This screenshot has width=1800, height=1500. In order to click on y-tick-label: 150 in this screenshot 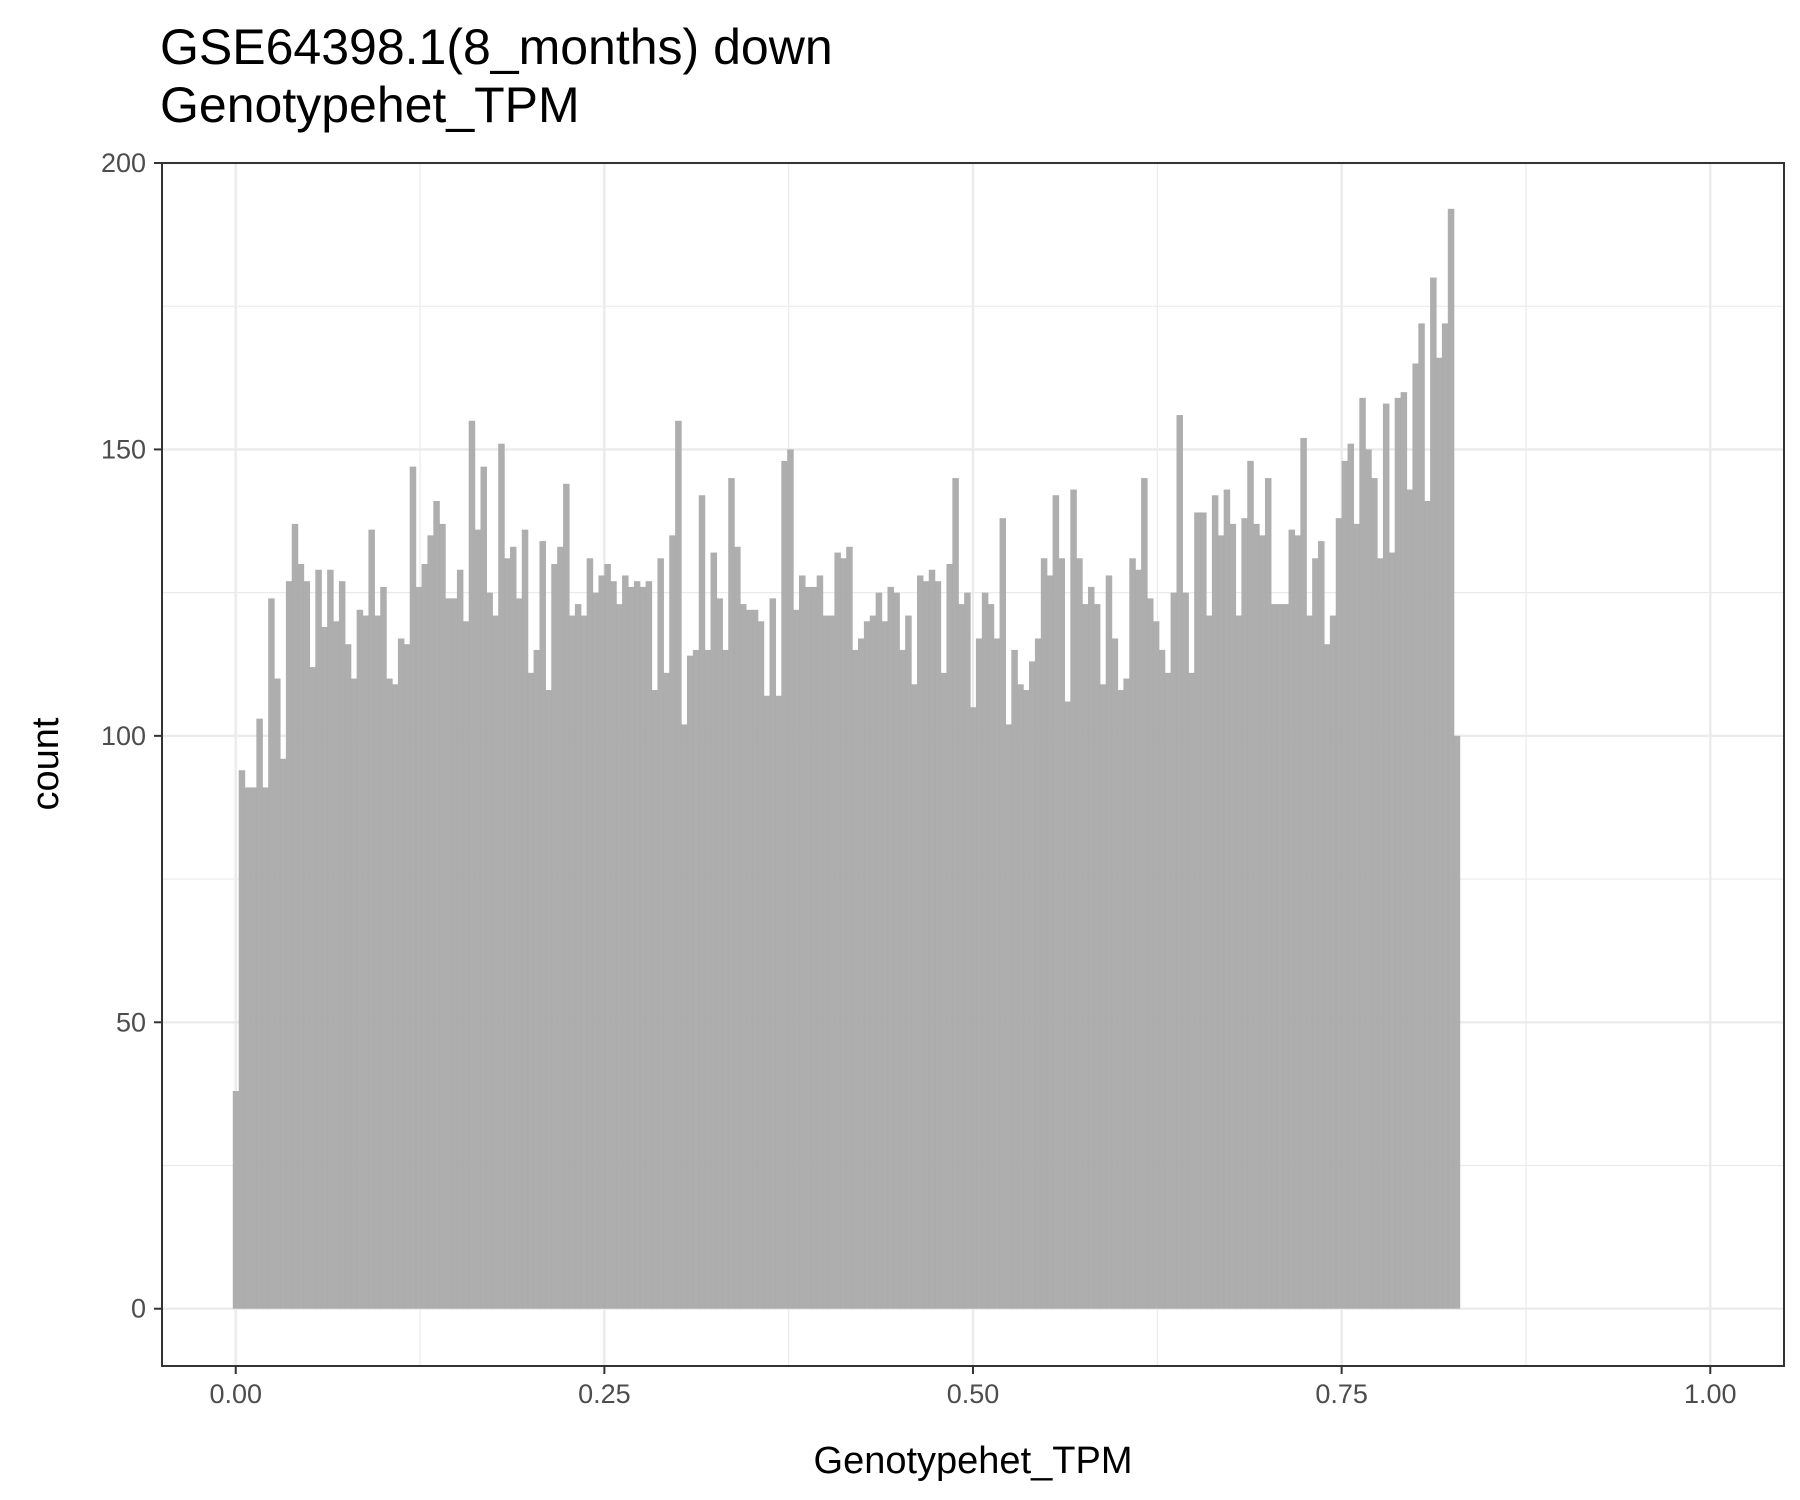, I will do `click(123, 449)`.